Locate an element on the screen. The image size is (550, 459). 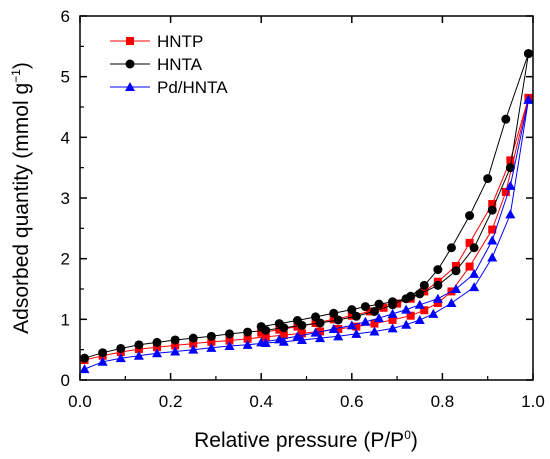
y-tick-label: 4 is located at coordinates (65, 137).